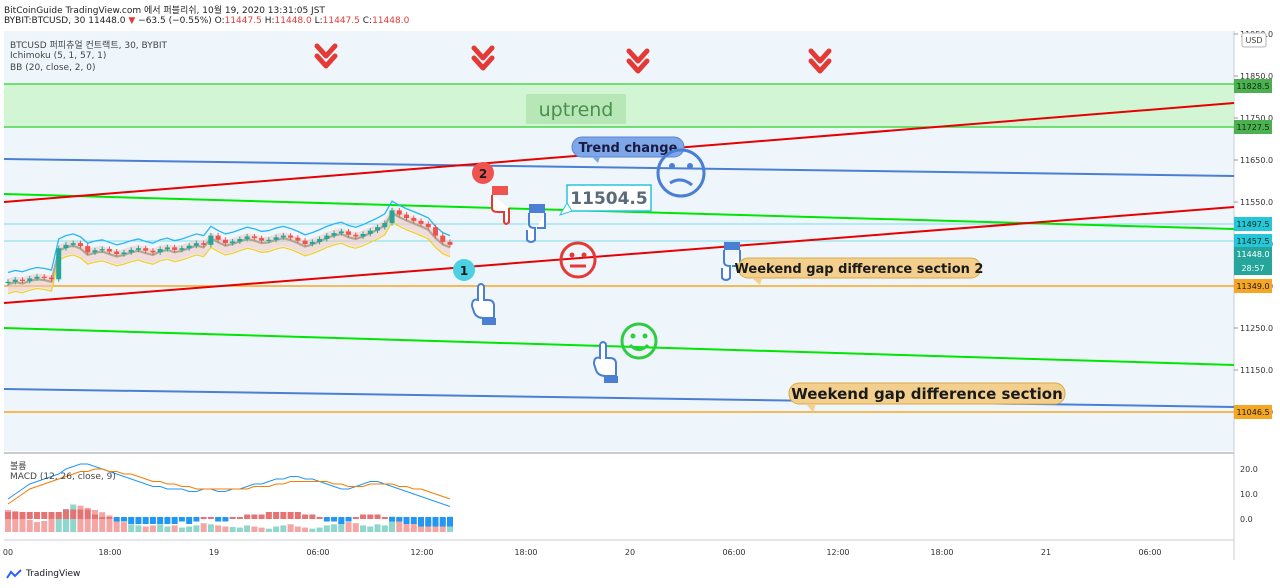  I want to click on blue-trend-line-upper, so click(619, 167).